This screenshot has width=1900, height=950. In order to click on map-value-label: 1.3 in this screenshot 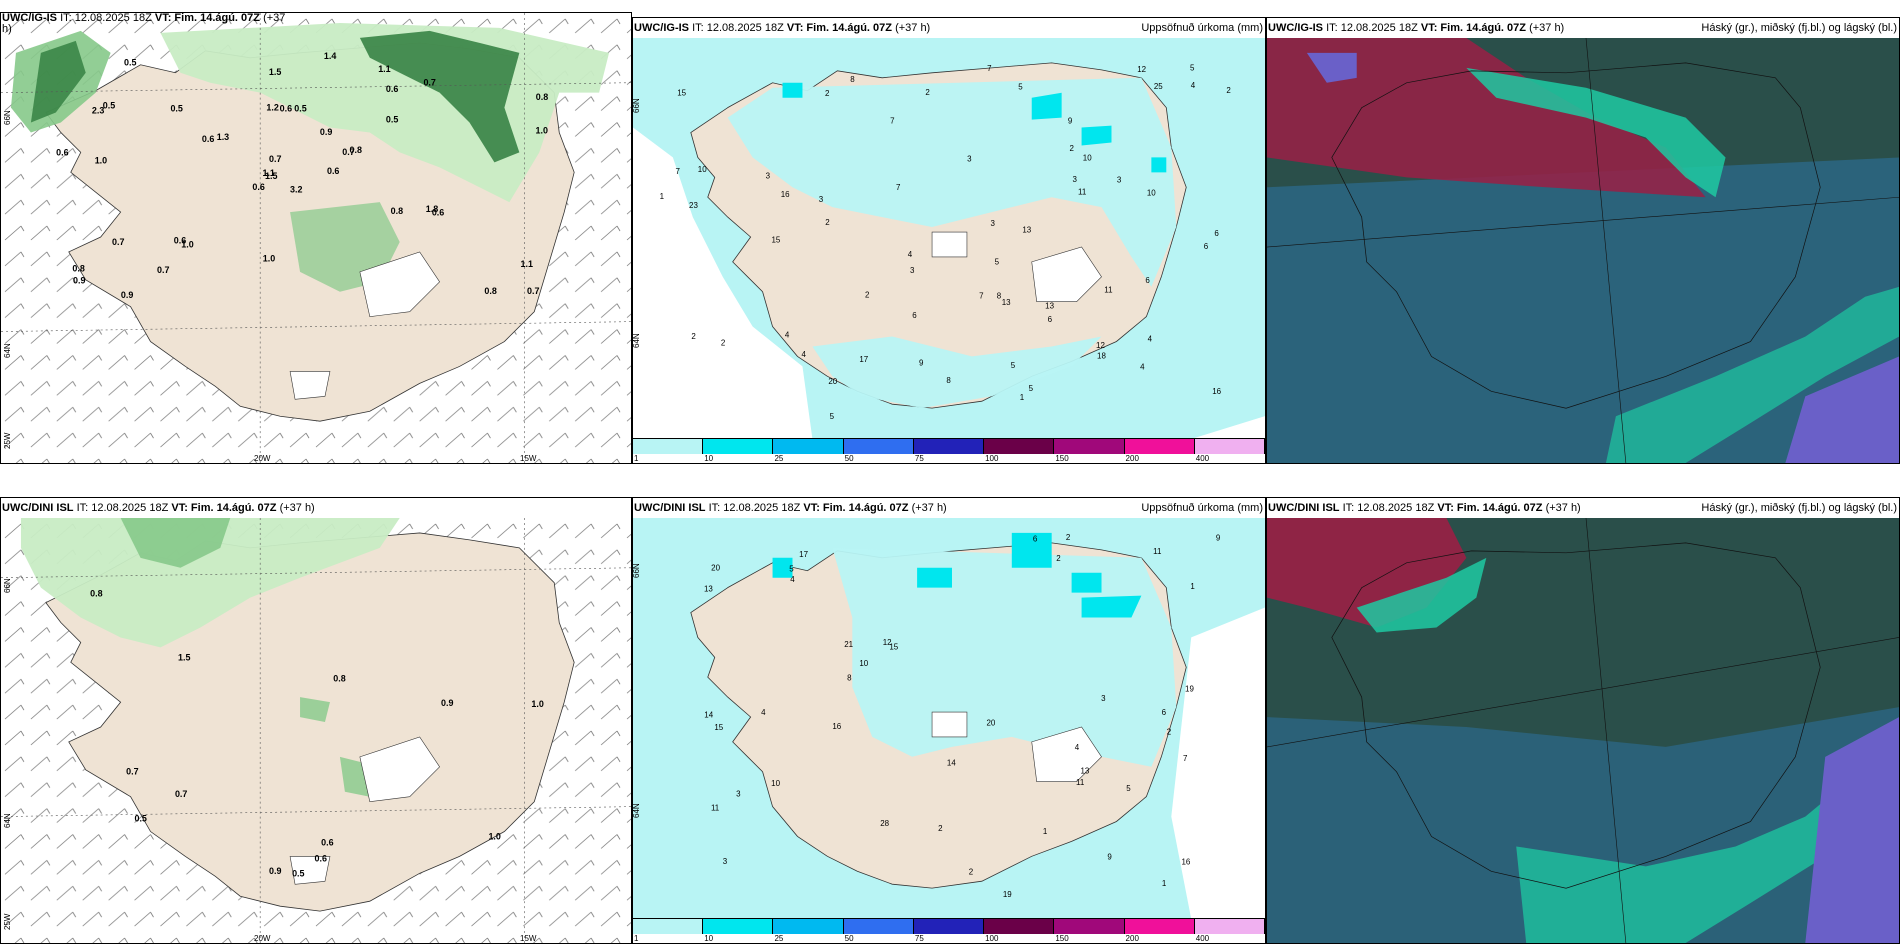, I will do `click(223, 137)`.